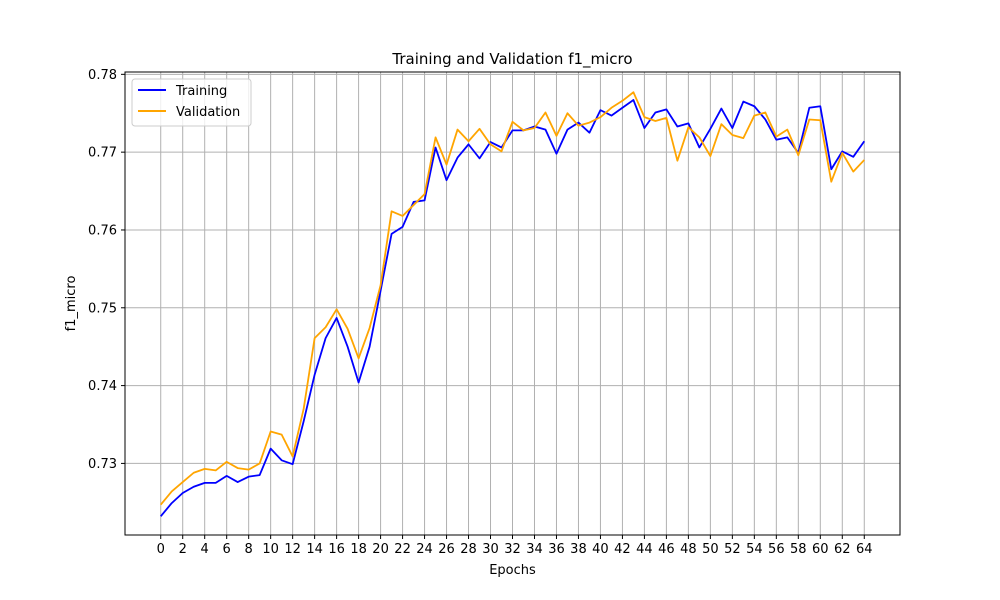 The width and height of the screenshot is (1000, 600). What do you see at coordinates (183, 549) in the screenshot?
I see `x-tick-label: 2` at bounding box center [183, 549].